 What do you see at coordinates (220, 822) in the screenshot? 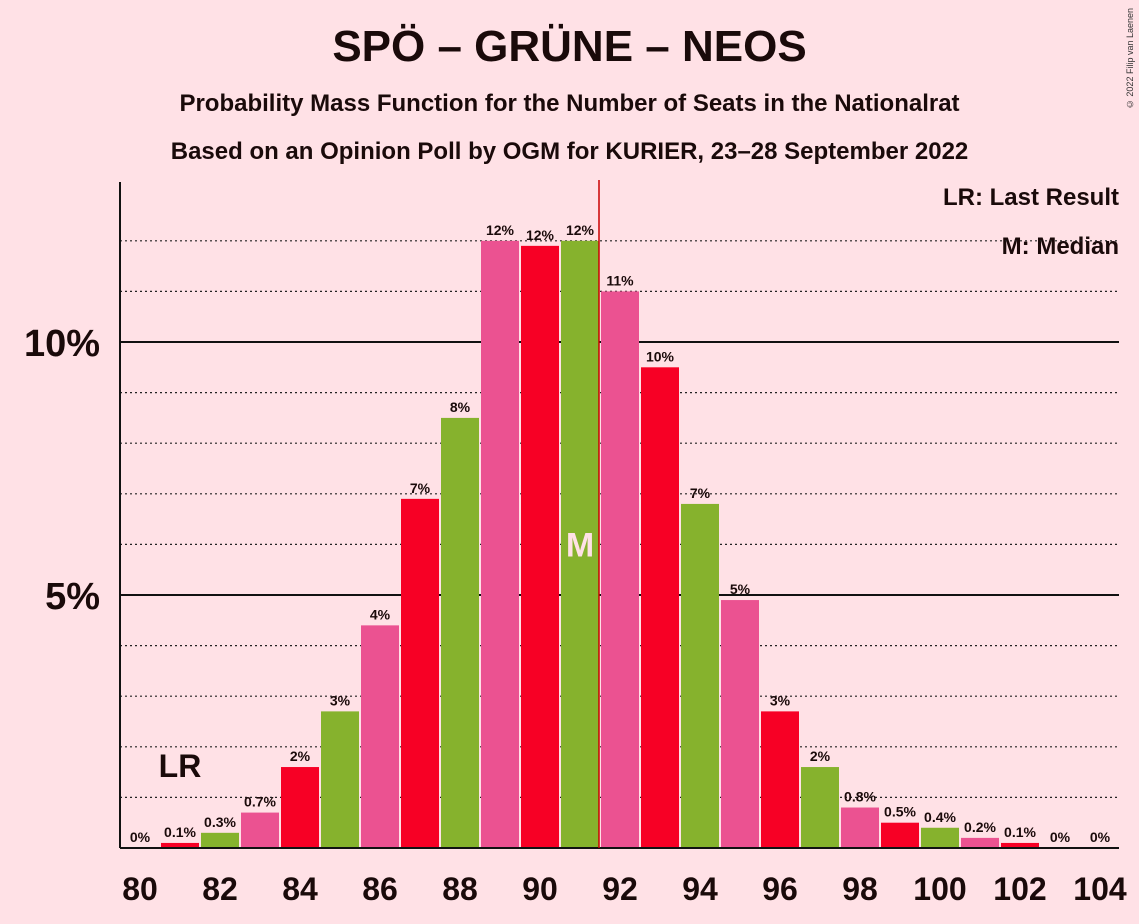
I see `bar-value-label: 0.3%` at bounding box center [220, 822].